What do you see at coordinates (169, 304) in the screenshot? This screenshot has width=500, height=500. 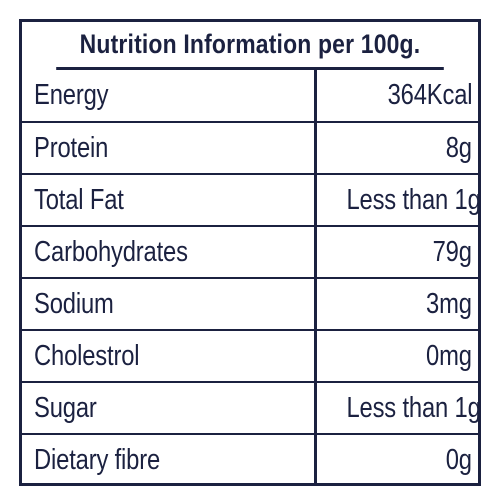 I see `nutrient-name: Sodium` at bounding box center [169, 304].